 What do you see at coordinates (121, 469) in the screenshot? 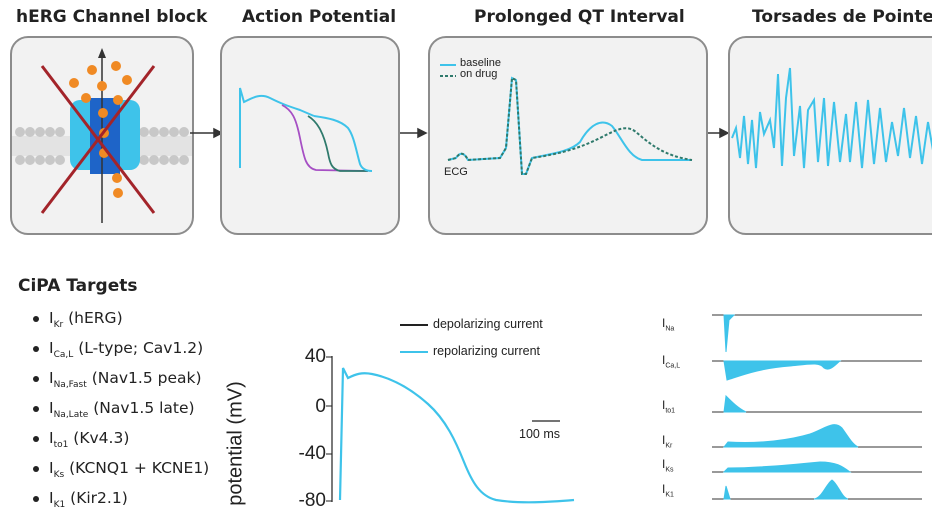
I see `cipa-target-item: IKs (KCNQ1 + KCNE1)` at bounding box center [121, 469].